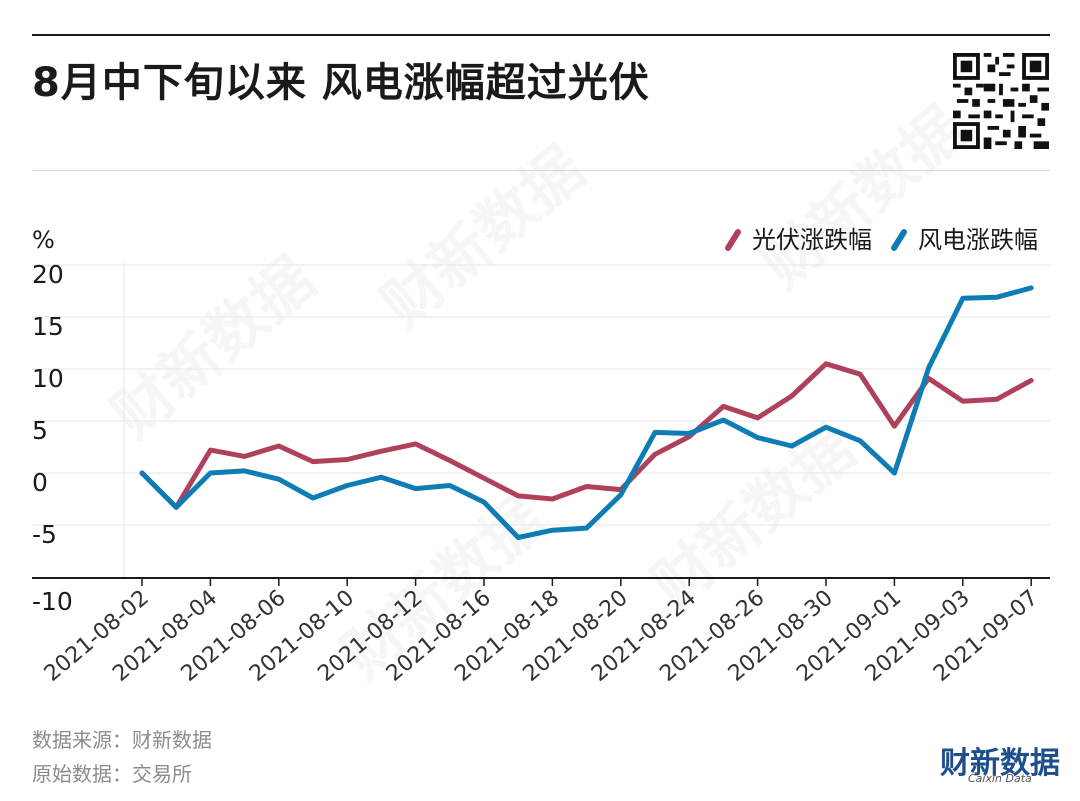 The width and height of the screenshot is (1080, 801). I want to click on data-source-note: 数据来源：财新数据, so click(122, 740).